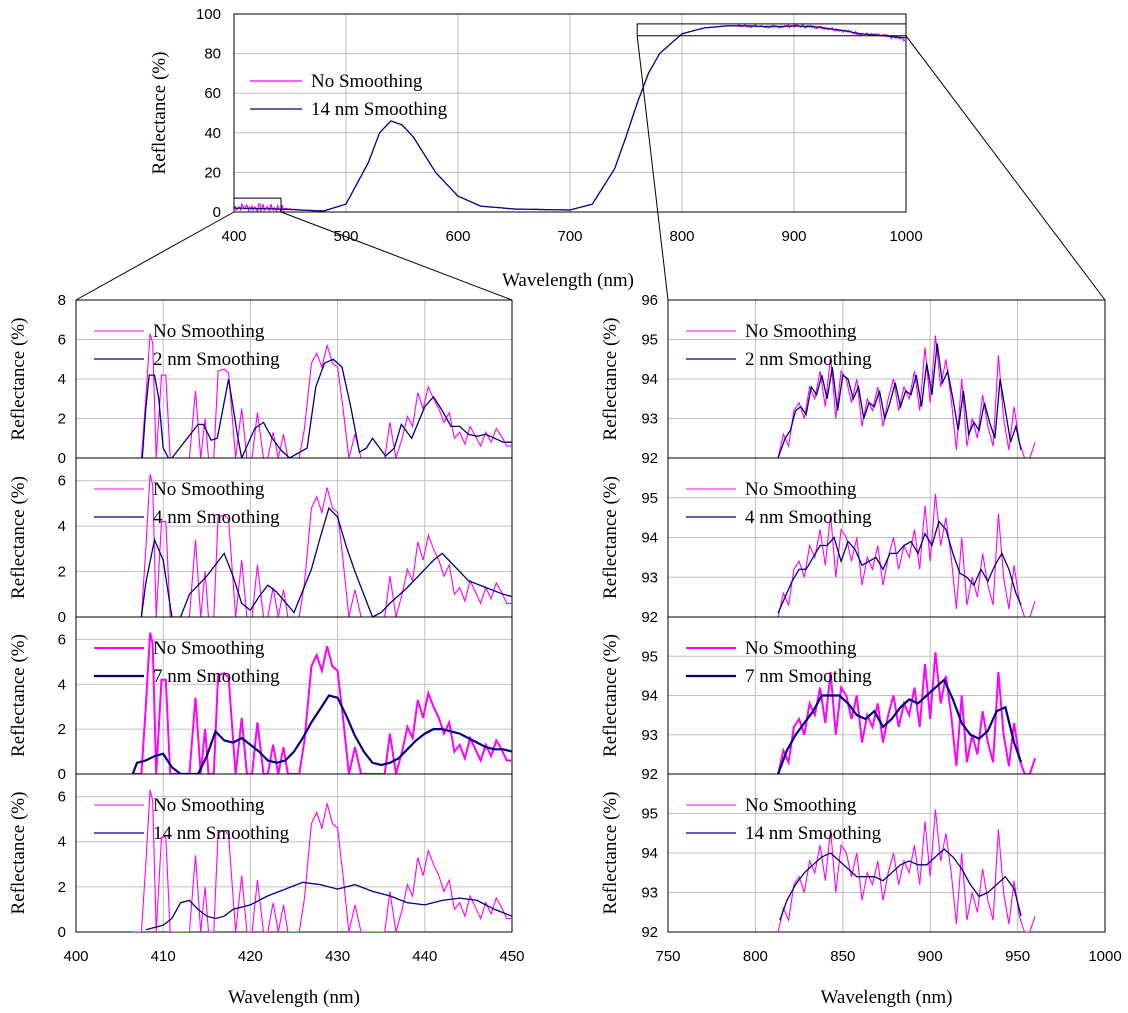 This screenshot has height=1013, width=1128. What do you see at coordinates (813, 833) in the screenshot?
I see `right-legend-label-smoothed: 14 nm Smoothing` at bounding box center [813, 833].